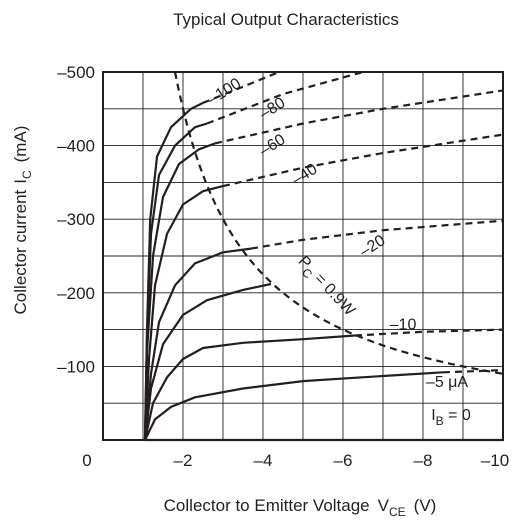 The width and height of the screenshot is (518, 524). I want to click on x-tick-label: –8, so click(423, 460).